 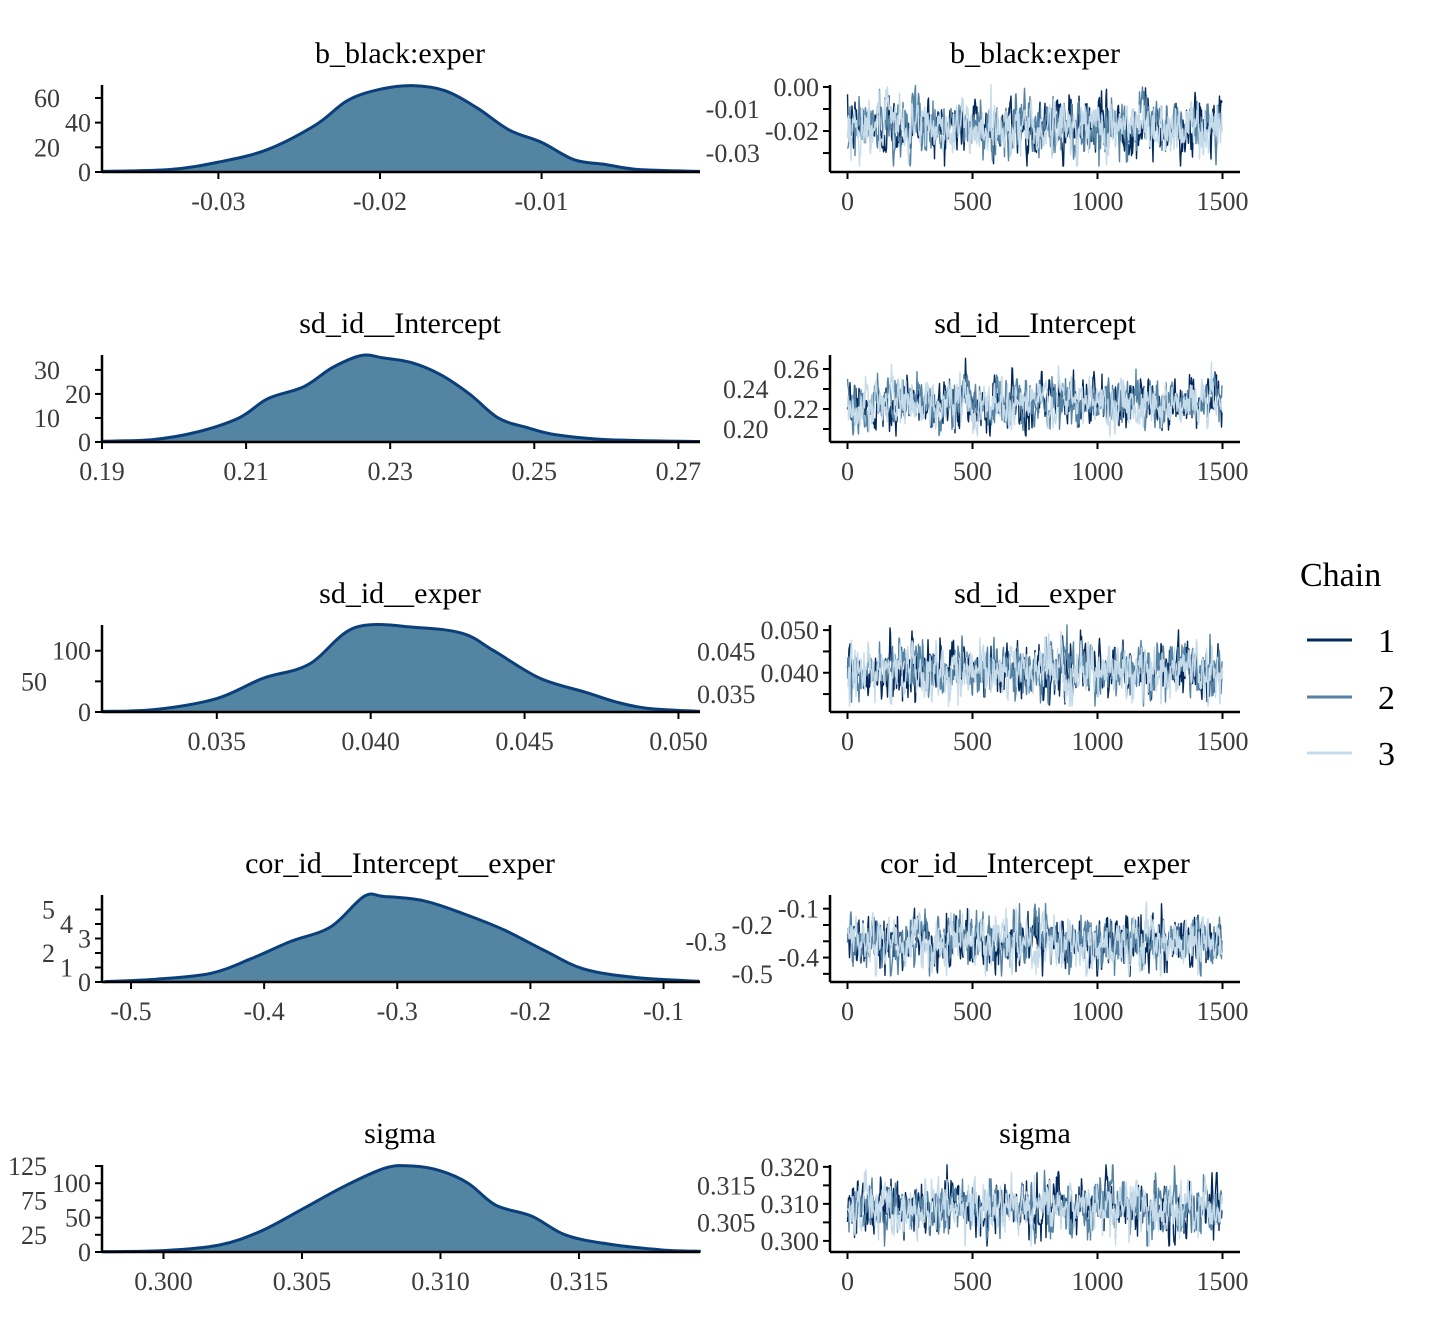 I want to click on y-tick-label: -0.5, so click(x=752, y=974).